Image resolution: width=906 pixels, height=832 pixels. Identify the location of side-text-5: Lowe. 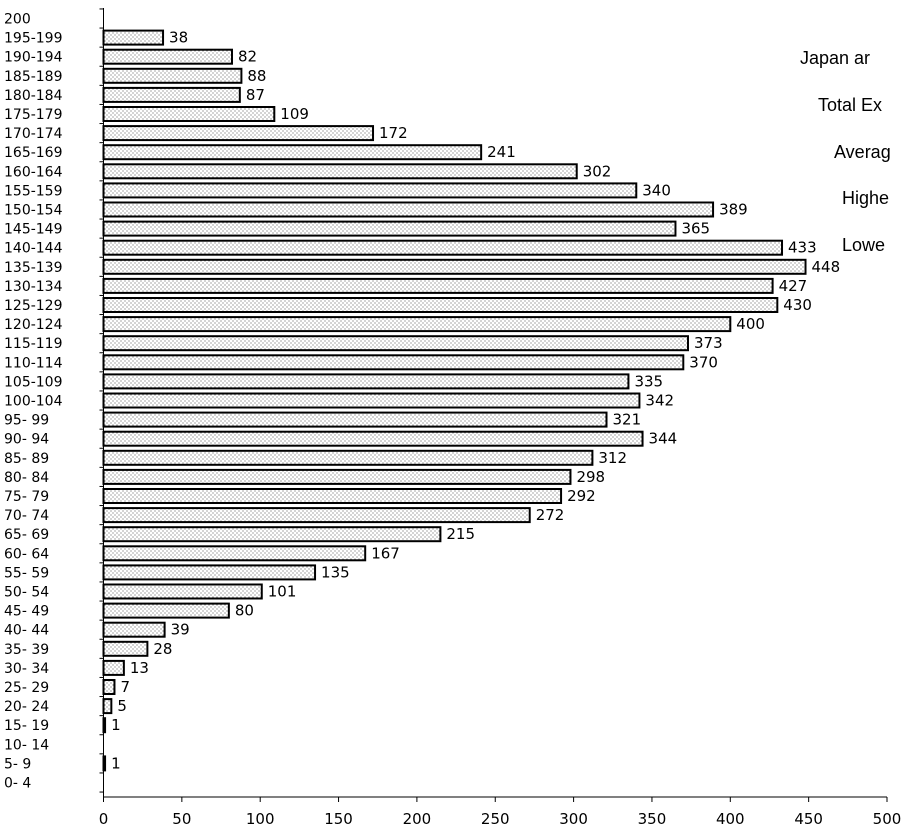
(864, 245).